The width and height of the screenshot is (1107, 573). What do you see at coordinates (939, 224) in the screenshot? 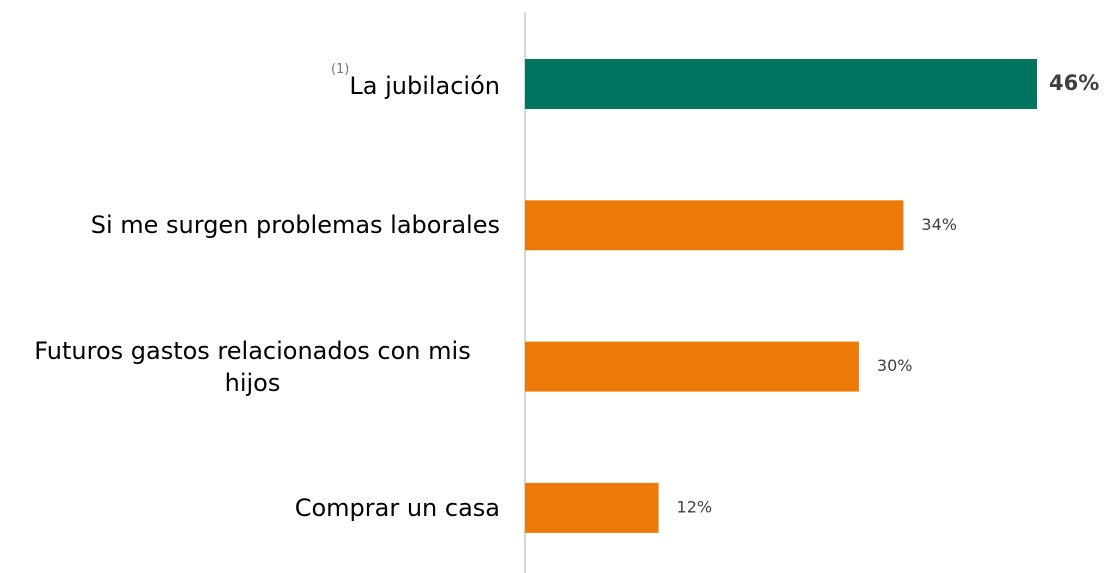
I see `data-label: 34%` at bounding box center [939, 224].